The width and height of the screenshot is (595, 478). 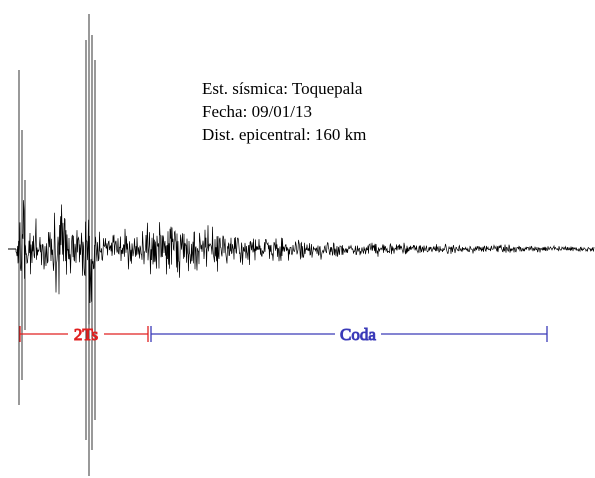 I want to click on ts-segment-label: 2Ts, so click(x=86, y=334).